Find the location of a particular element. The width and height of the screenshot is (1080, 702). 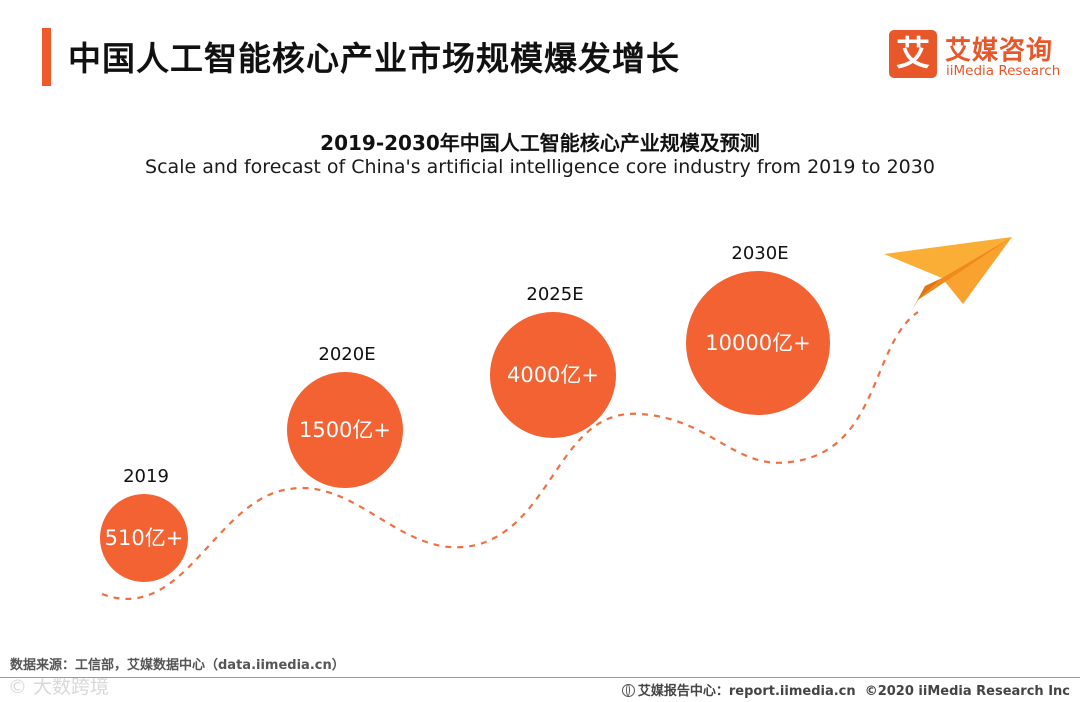

data-source-note: 数据来源：工信部，艾媒数据中心（data.iimedia.cn） is located at coordinates (177, 665).